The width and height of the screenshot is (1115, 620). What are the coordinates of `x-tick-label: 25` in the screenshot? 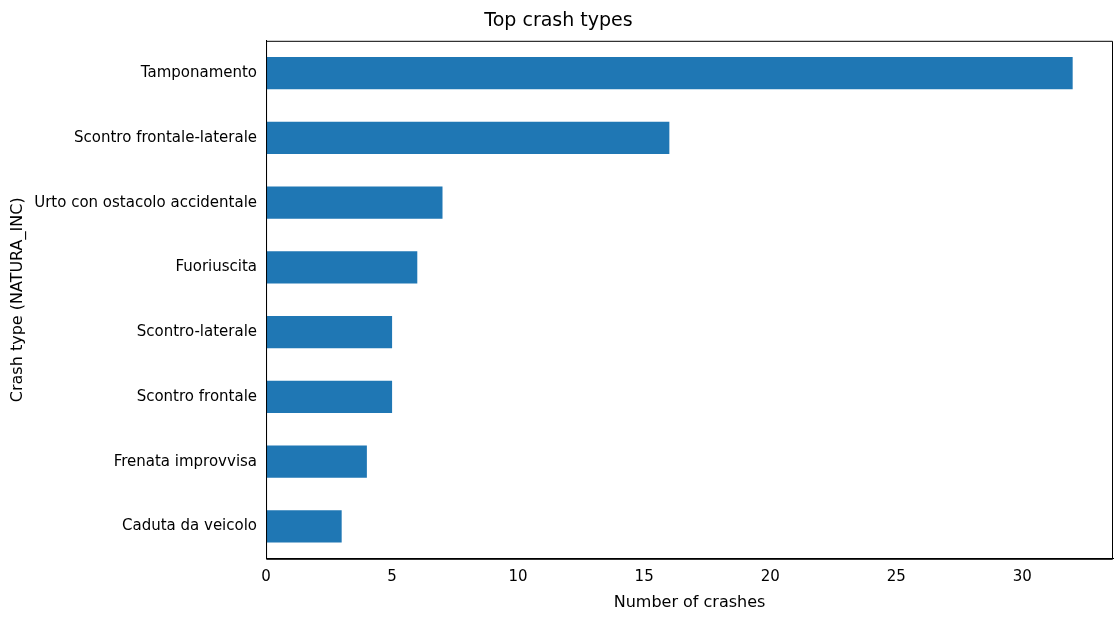 It's located at (896, 575).